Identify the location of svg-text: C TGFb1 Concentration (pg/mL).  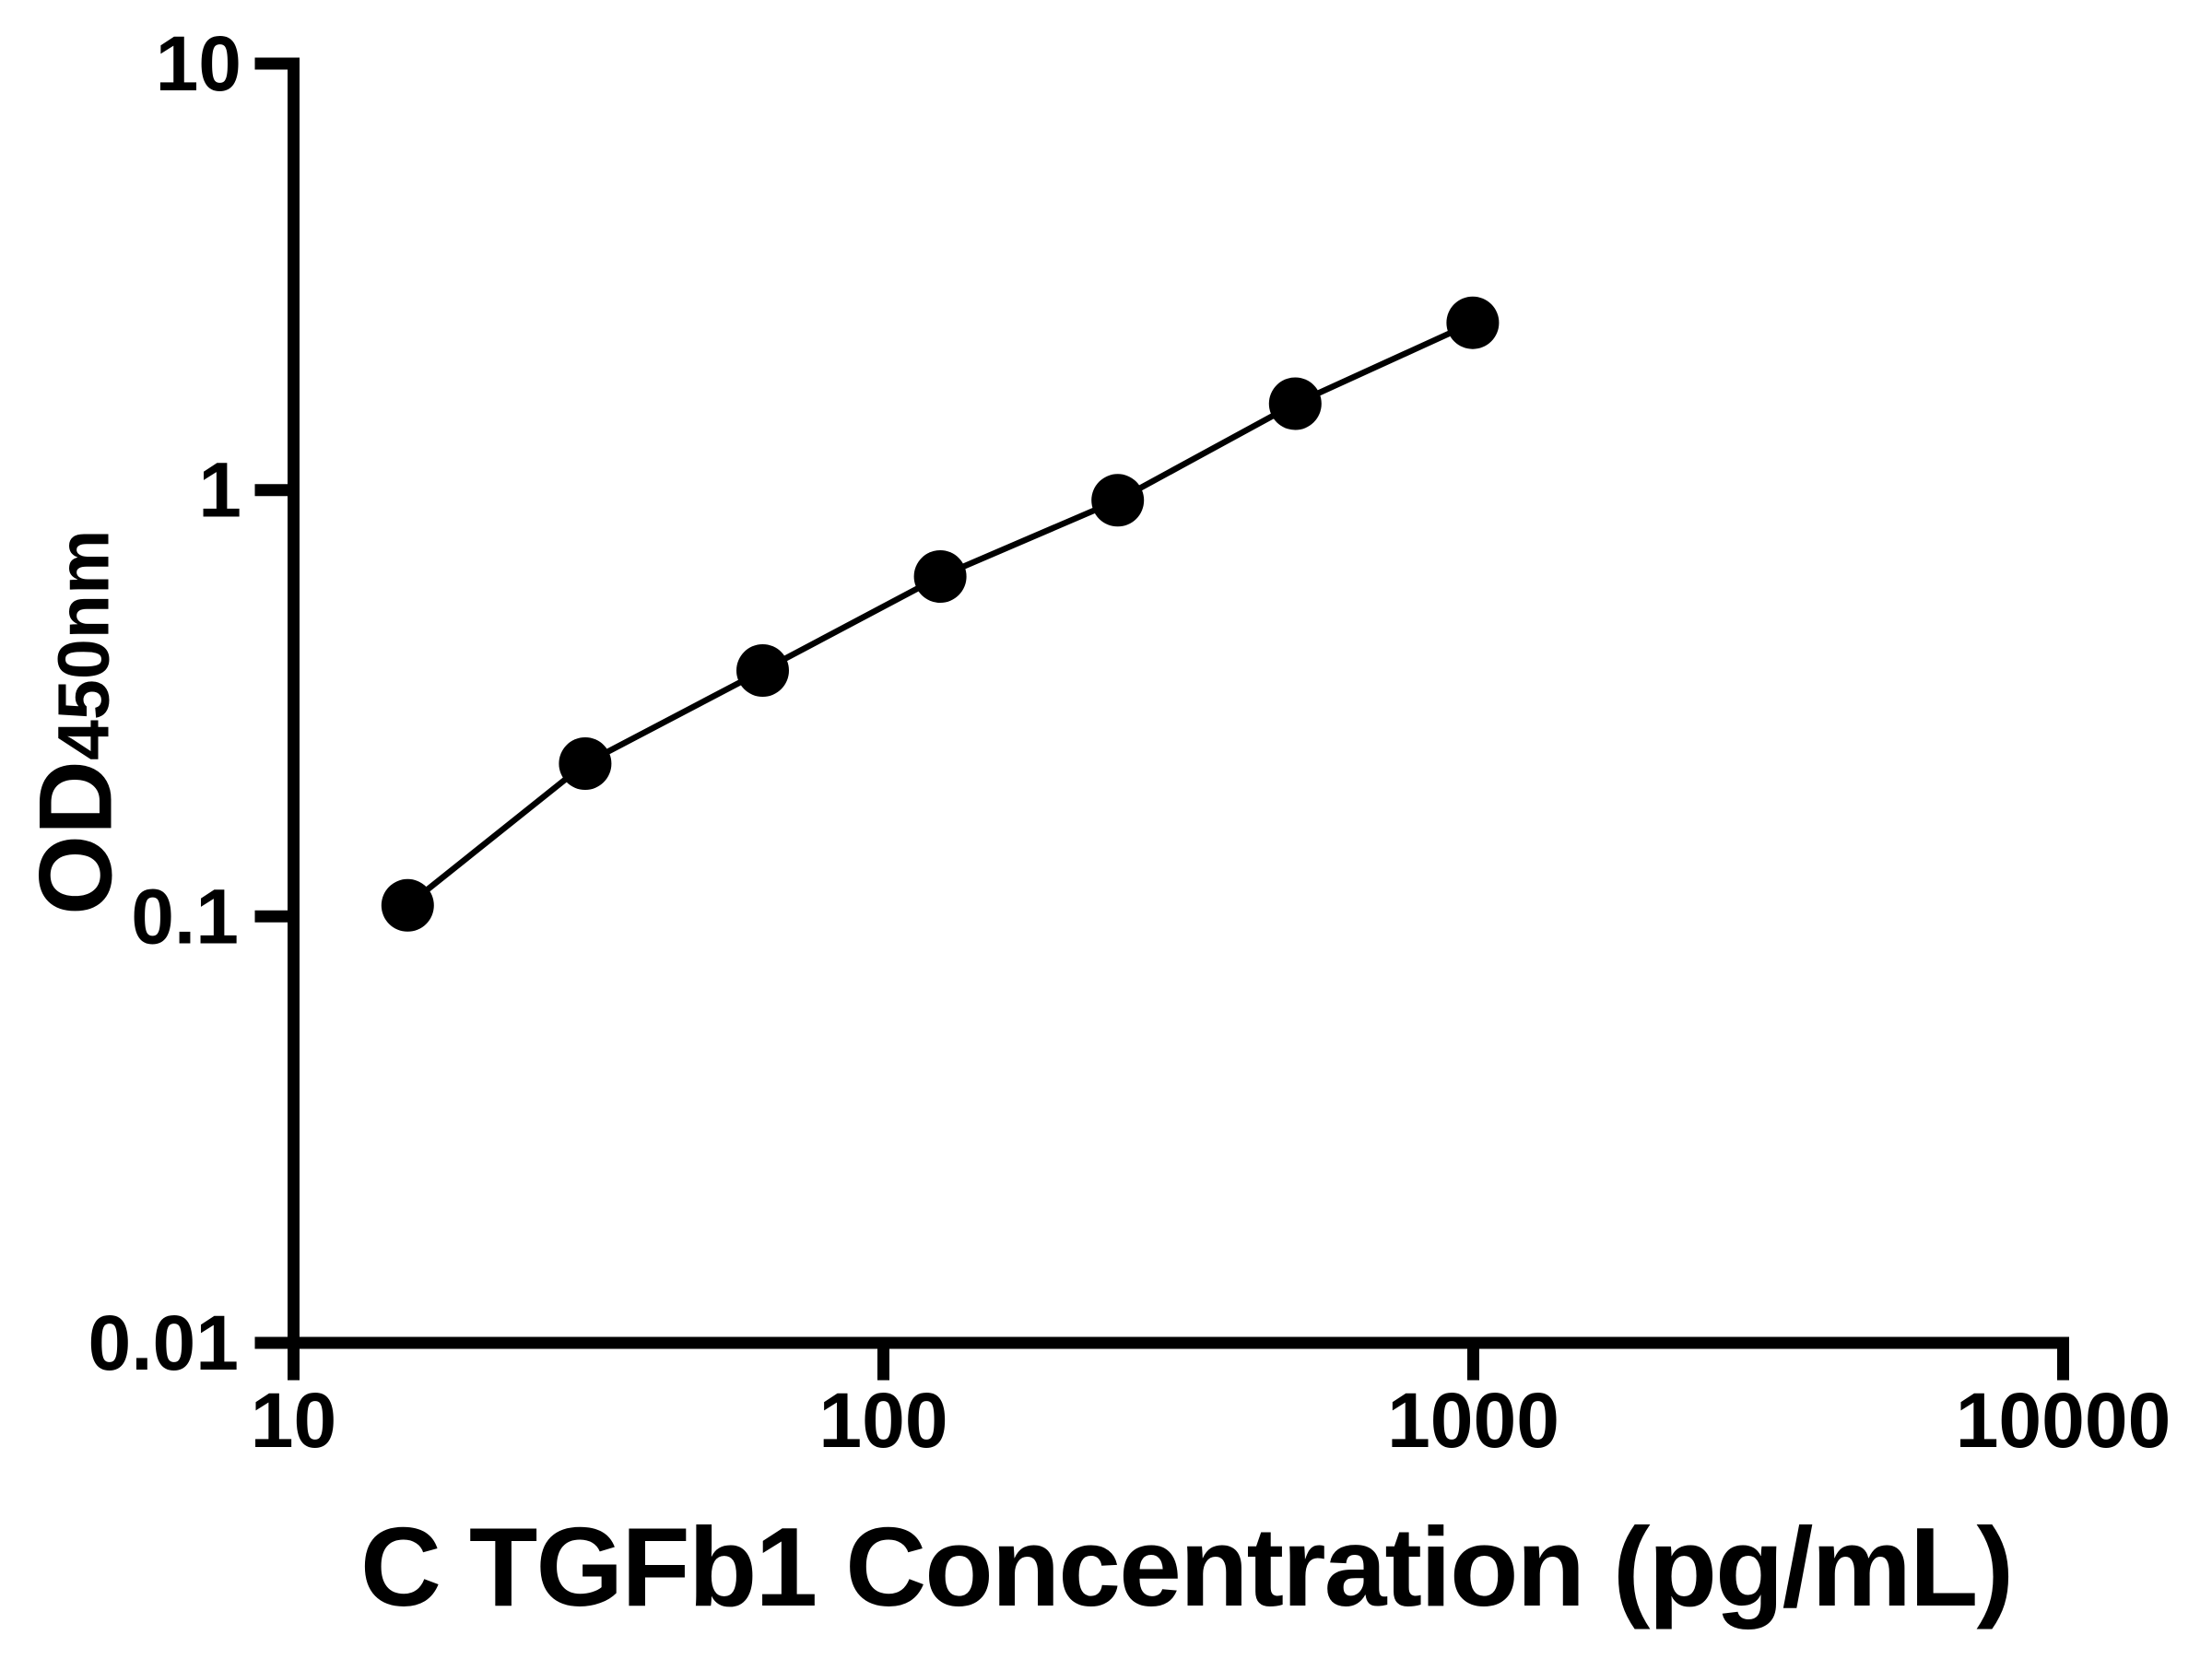
(1186, 1567).